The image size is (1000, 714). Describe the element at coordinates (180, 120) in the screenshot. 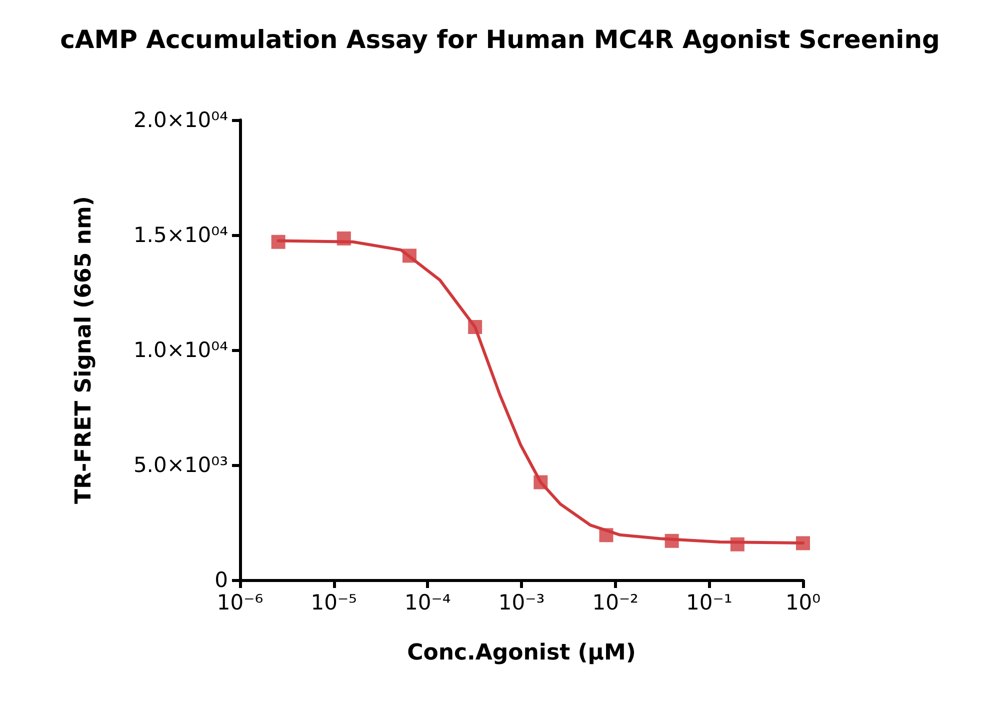

I see `y-tick-label: 2.0×10⁰⁴` at that location.